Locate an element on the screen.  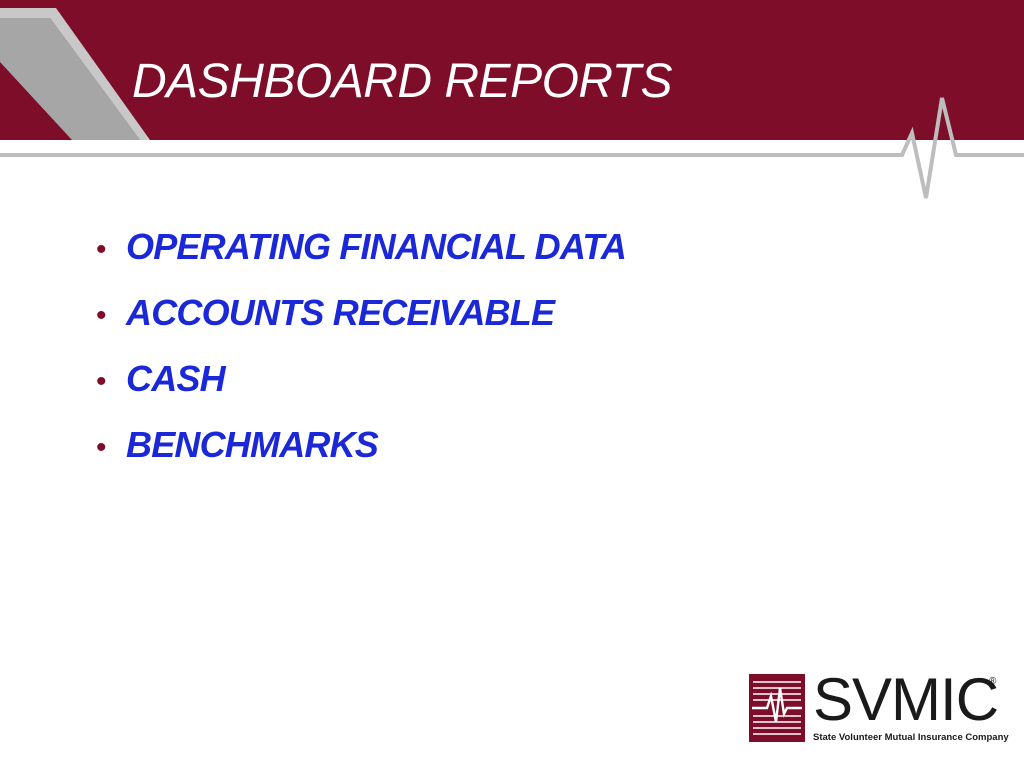
logo-wordmark: SVMIC is located at coordinates (906, 699).